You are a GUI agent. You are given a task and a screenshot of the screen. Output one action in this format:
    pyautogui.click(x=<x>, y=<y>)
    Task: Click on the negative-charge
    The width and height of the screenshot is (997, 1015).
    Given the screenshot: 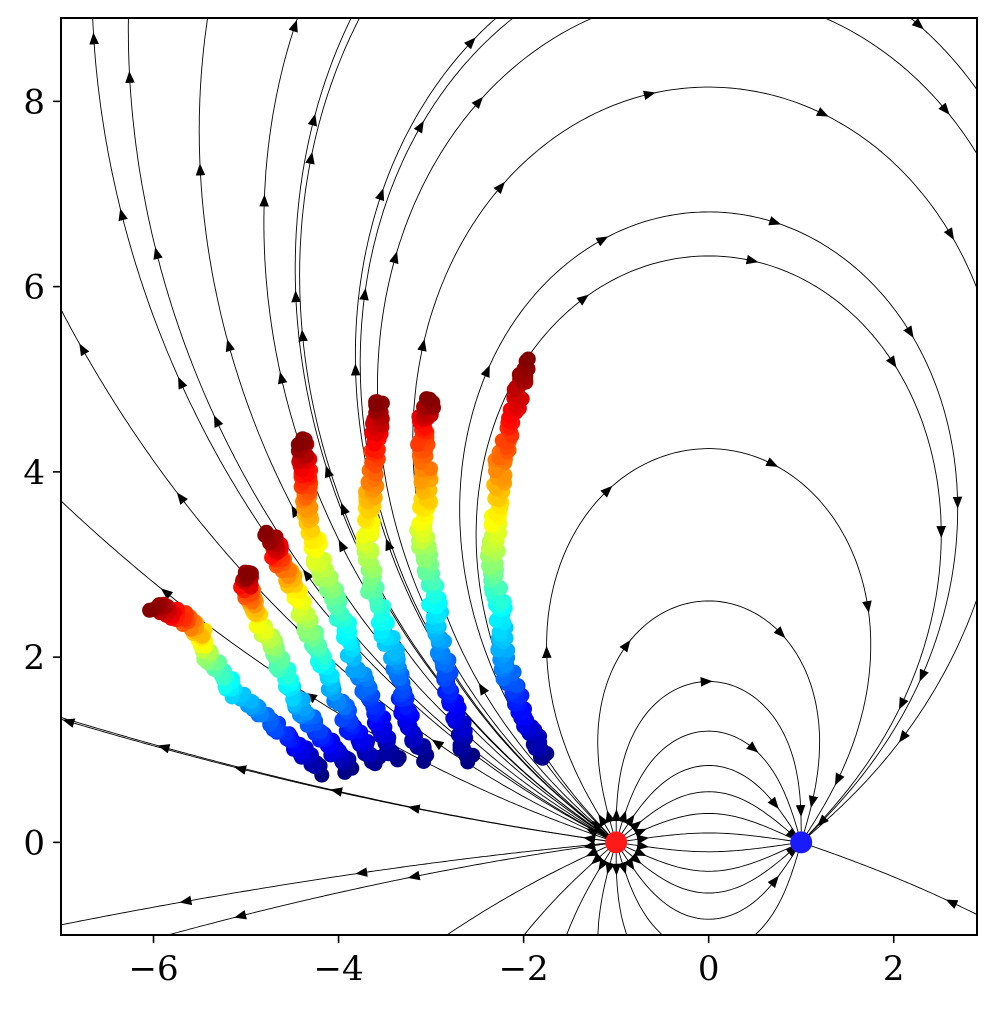 What is the action you would take?
    pyautogui.click(x=801, y=842)
    